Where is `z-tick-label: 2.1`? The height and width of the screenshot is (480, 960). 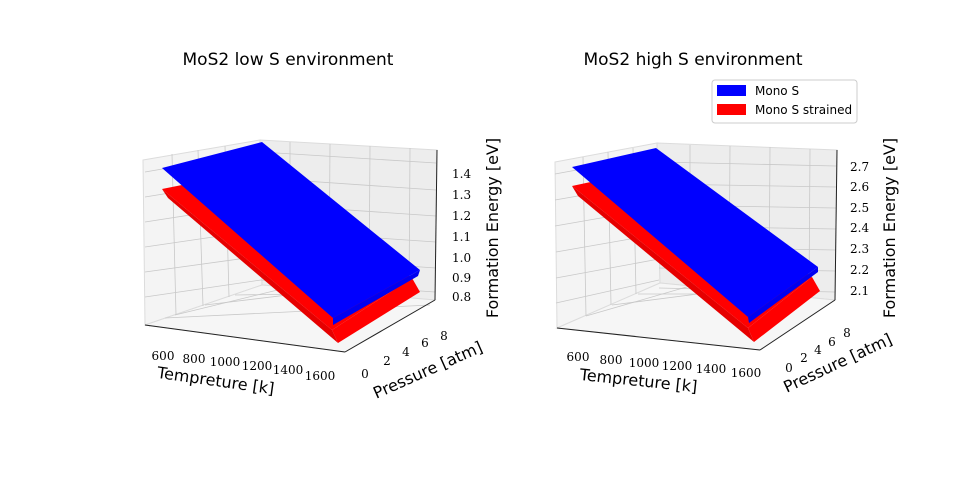 z-tick-label: 2.1 is located at coordinates (859, 291).